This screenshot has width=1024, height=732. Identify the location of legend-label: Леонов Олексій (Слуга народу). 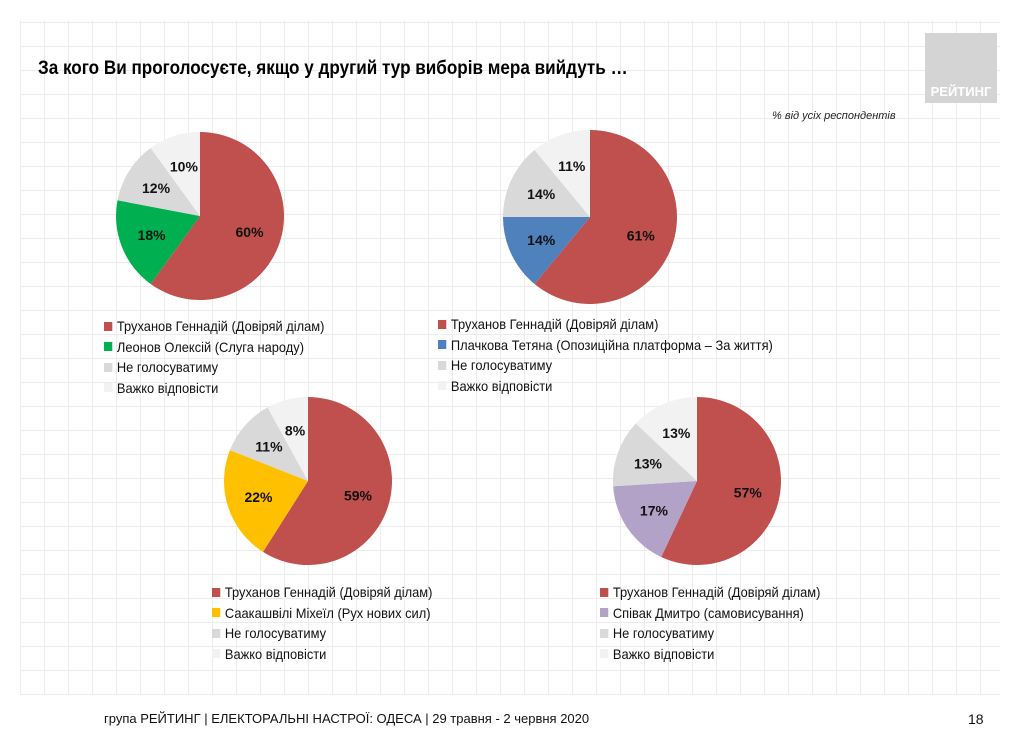
(210, 346).